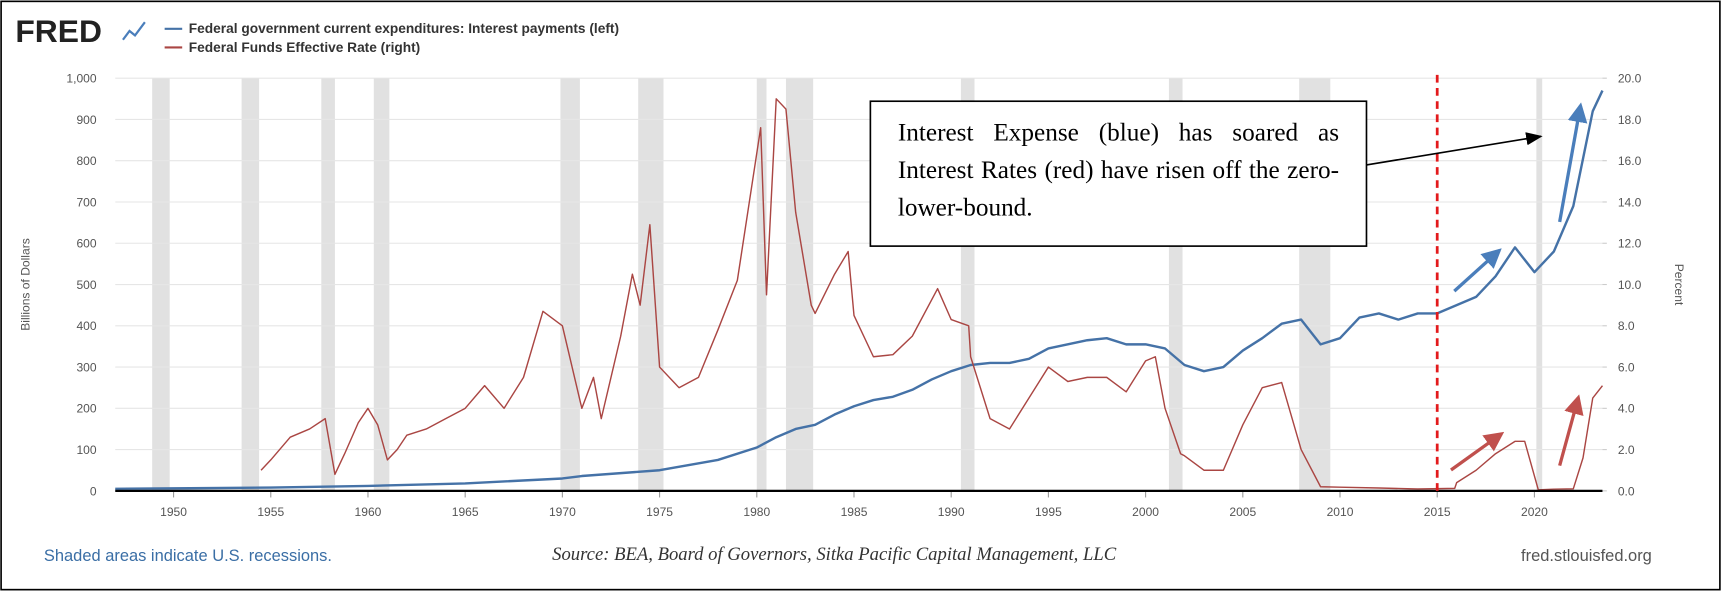  What do you see at coordinates (659, 512) in the screenshot?
I see `x-tick-label: 1975` at bounding box center [659, 512].